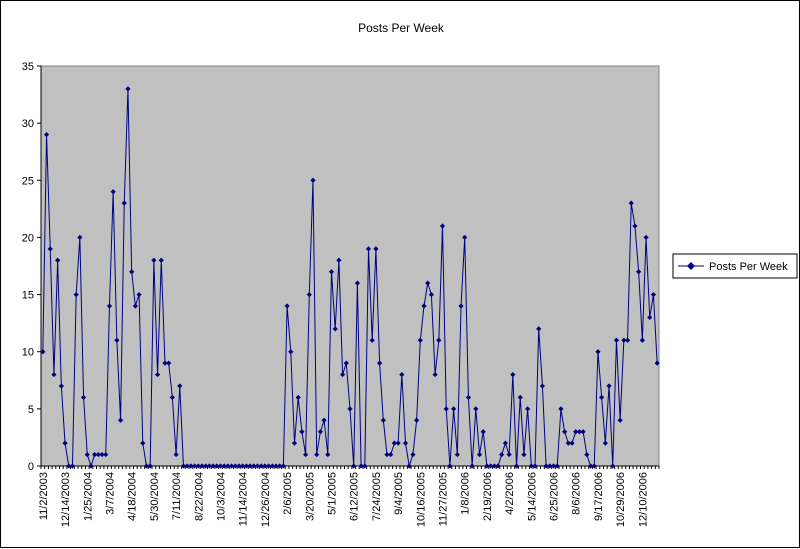  I want to click on y-tick-label: 30, so click(28, 124).